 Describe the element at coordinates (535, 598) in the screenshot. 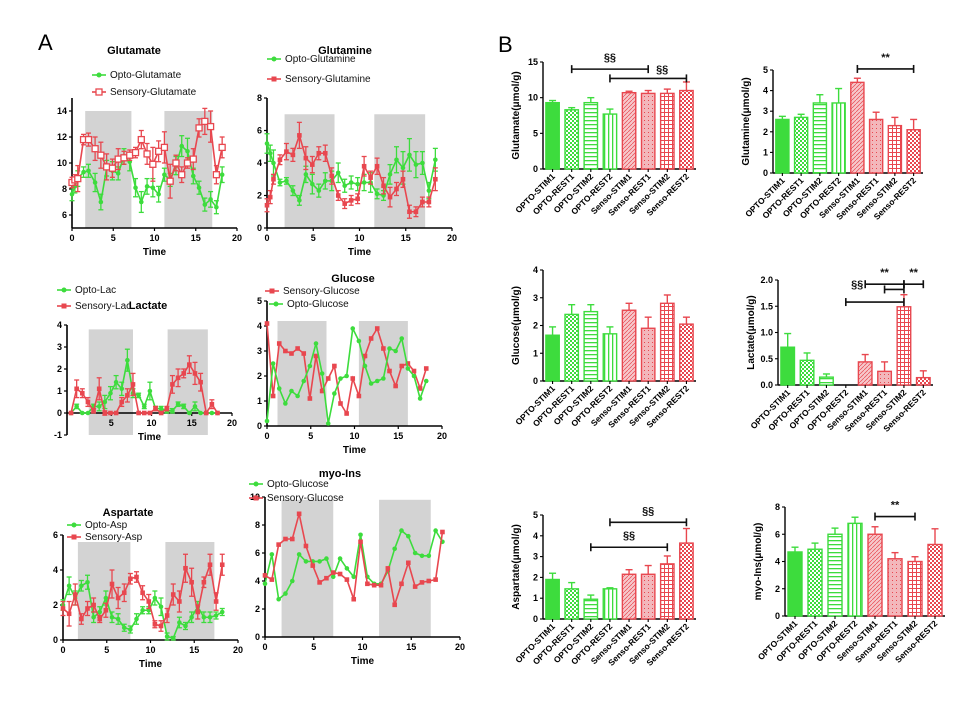

I see `y-tick-label: 1` at that location.